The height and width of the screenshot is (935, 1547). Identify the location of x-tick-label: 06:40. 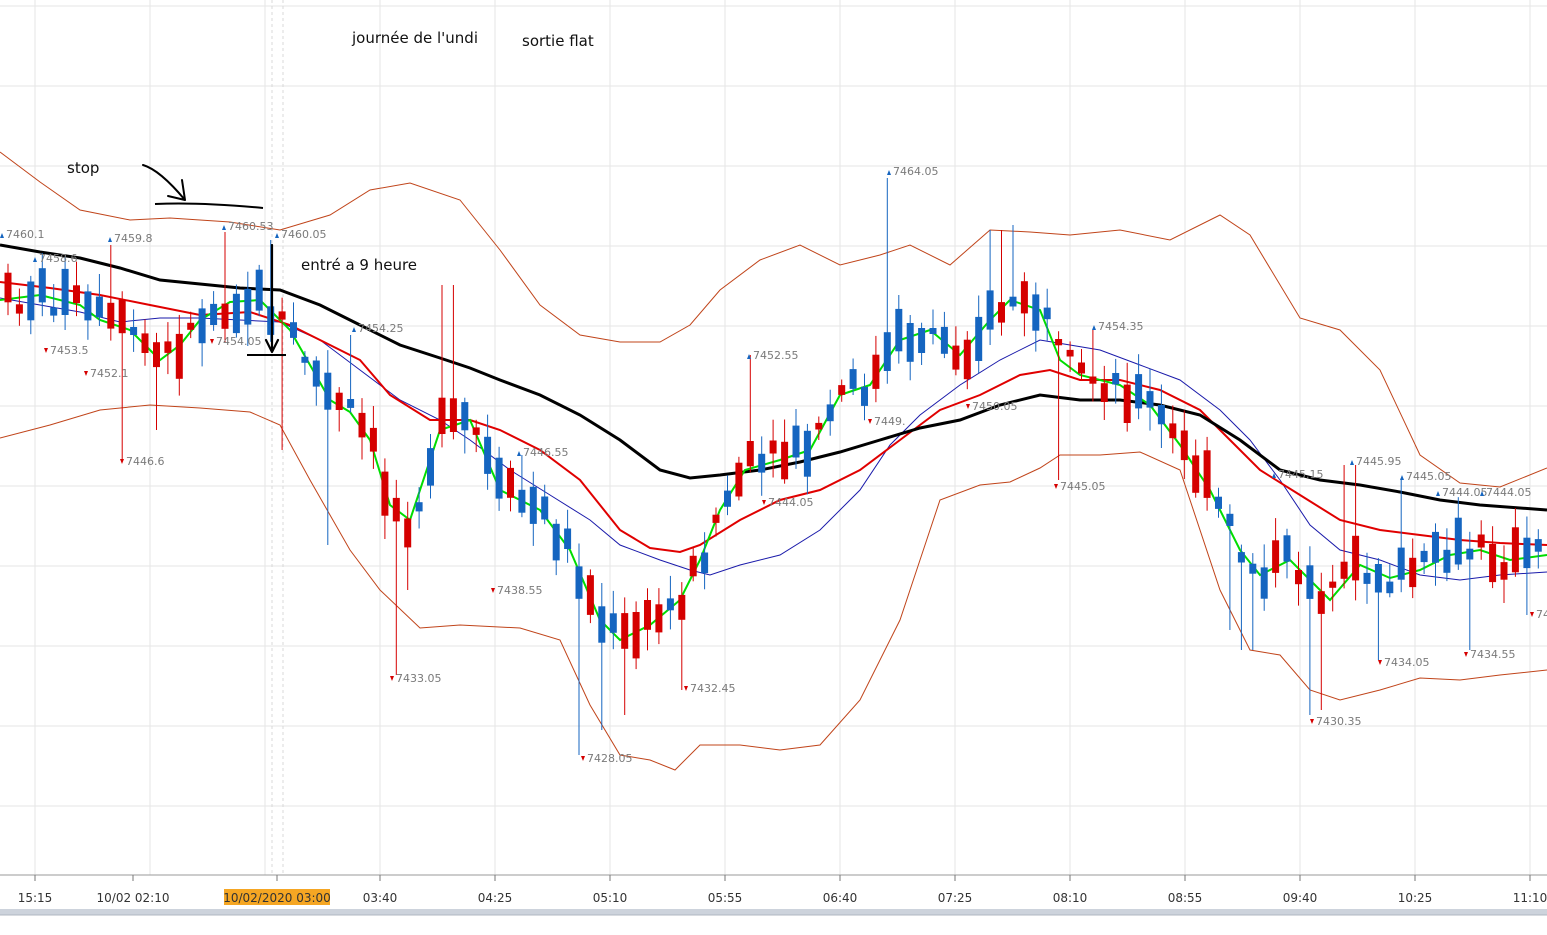
(840, 898).